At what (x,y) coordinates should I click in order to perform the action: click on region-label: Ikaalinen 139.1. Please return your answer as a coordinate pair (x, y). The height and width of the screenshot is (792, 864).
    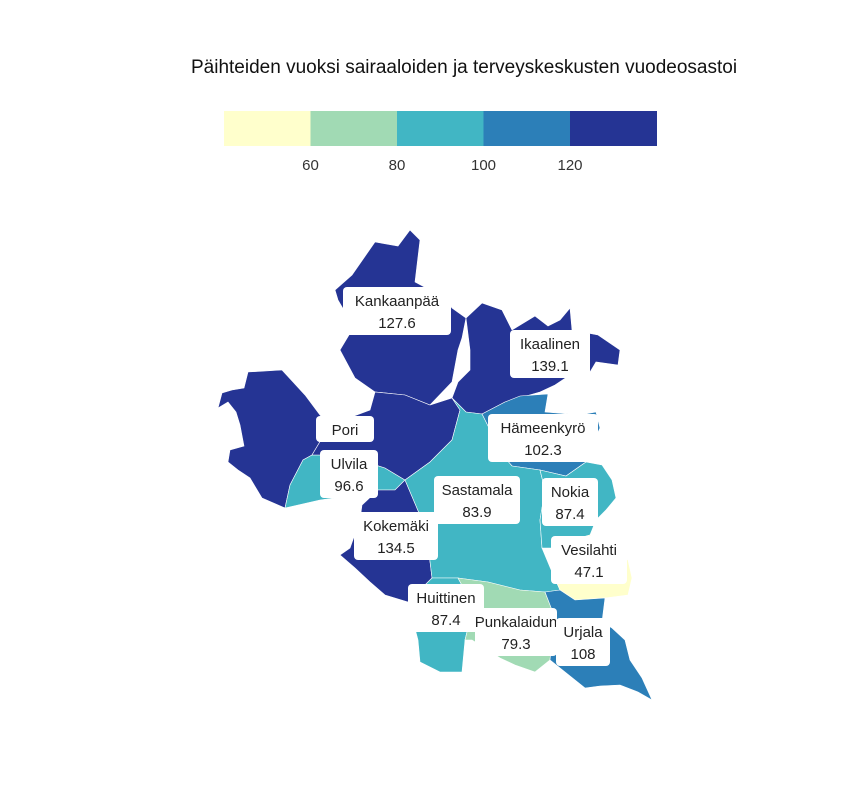
    Looking at the image, I should click on (550, 354).